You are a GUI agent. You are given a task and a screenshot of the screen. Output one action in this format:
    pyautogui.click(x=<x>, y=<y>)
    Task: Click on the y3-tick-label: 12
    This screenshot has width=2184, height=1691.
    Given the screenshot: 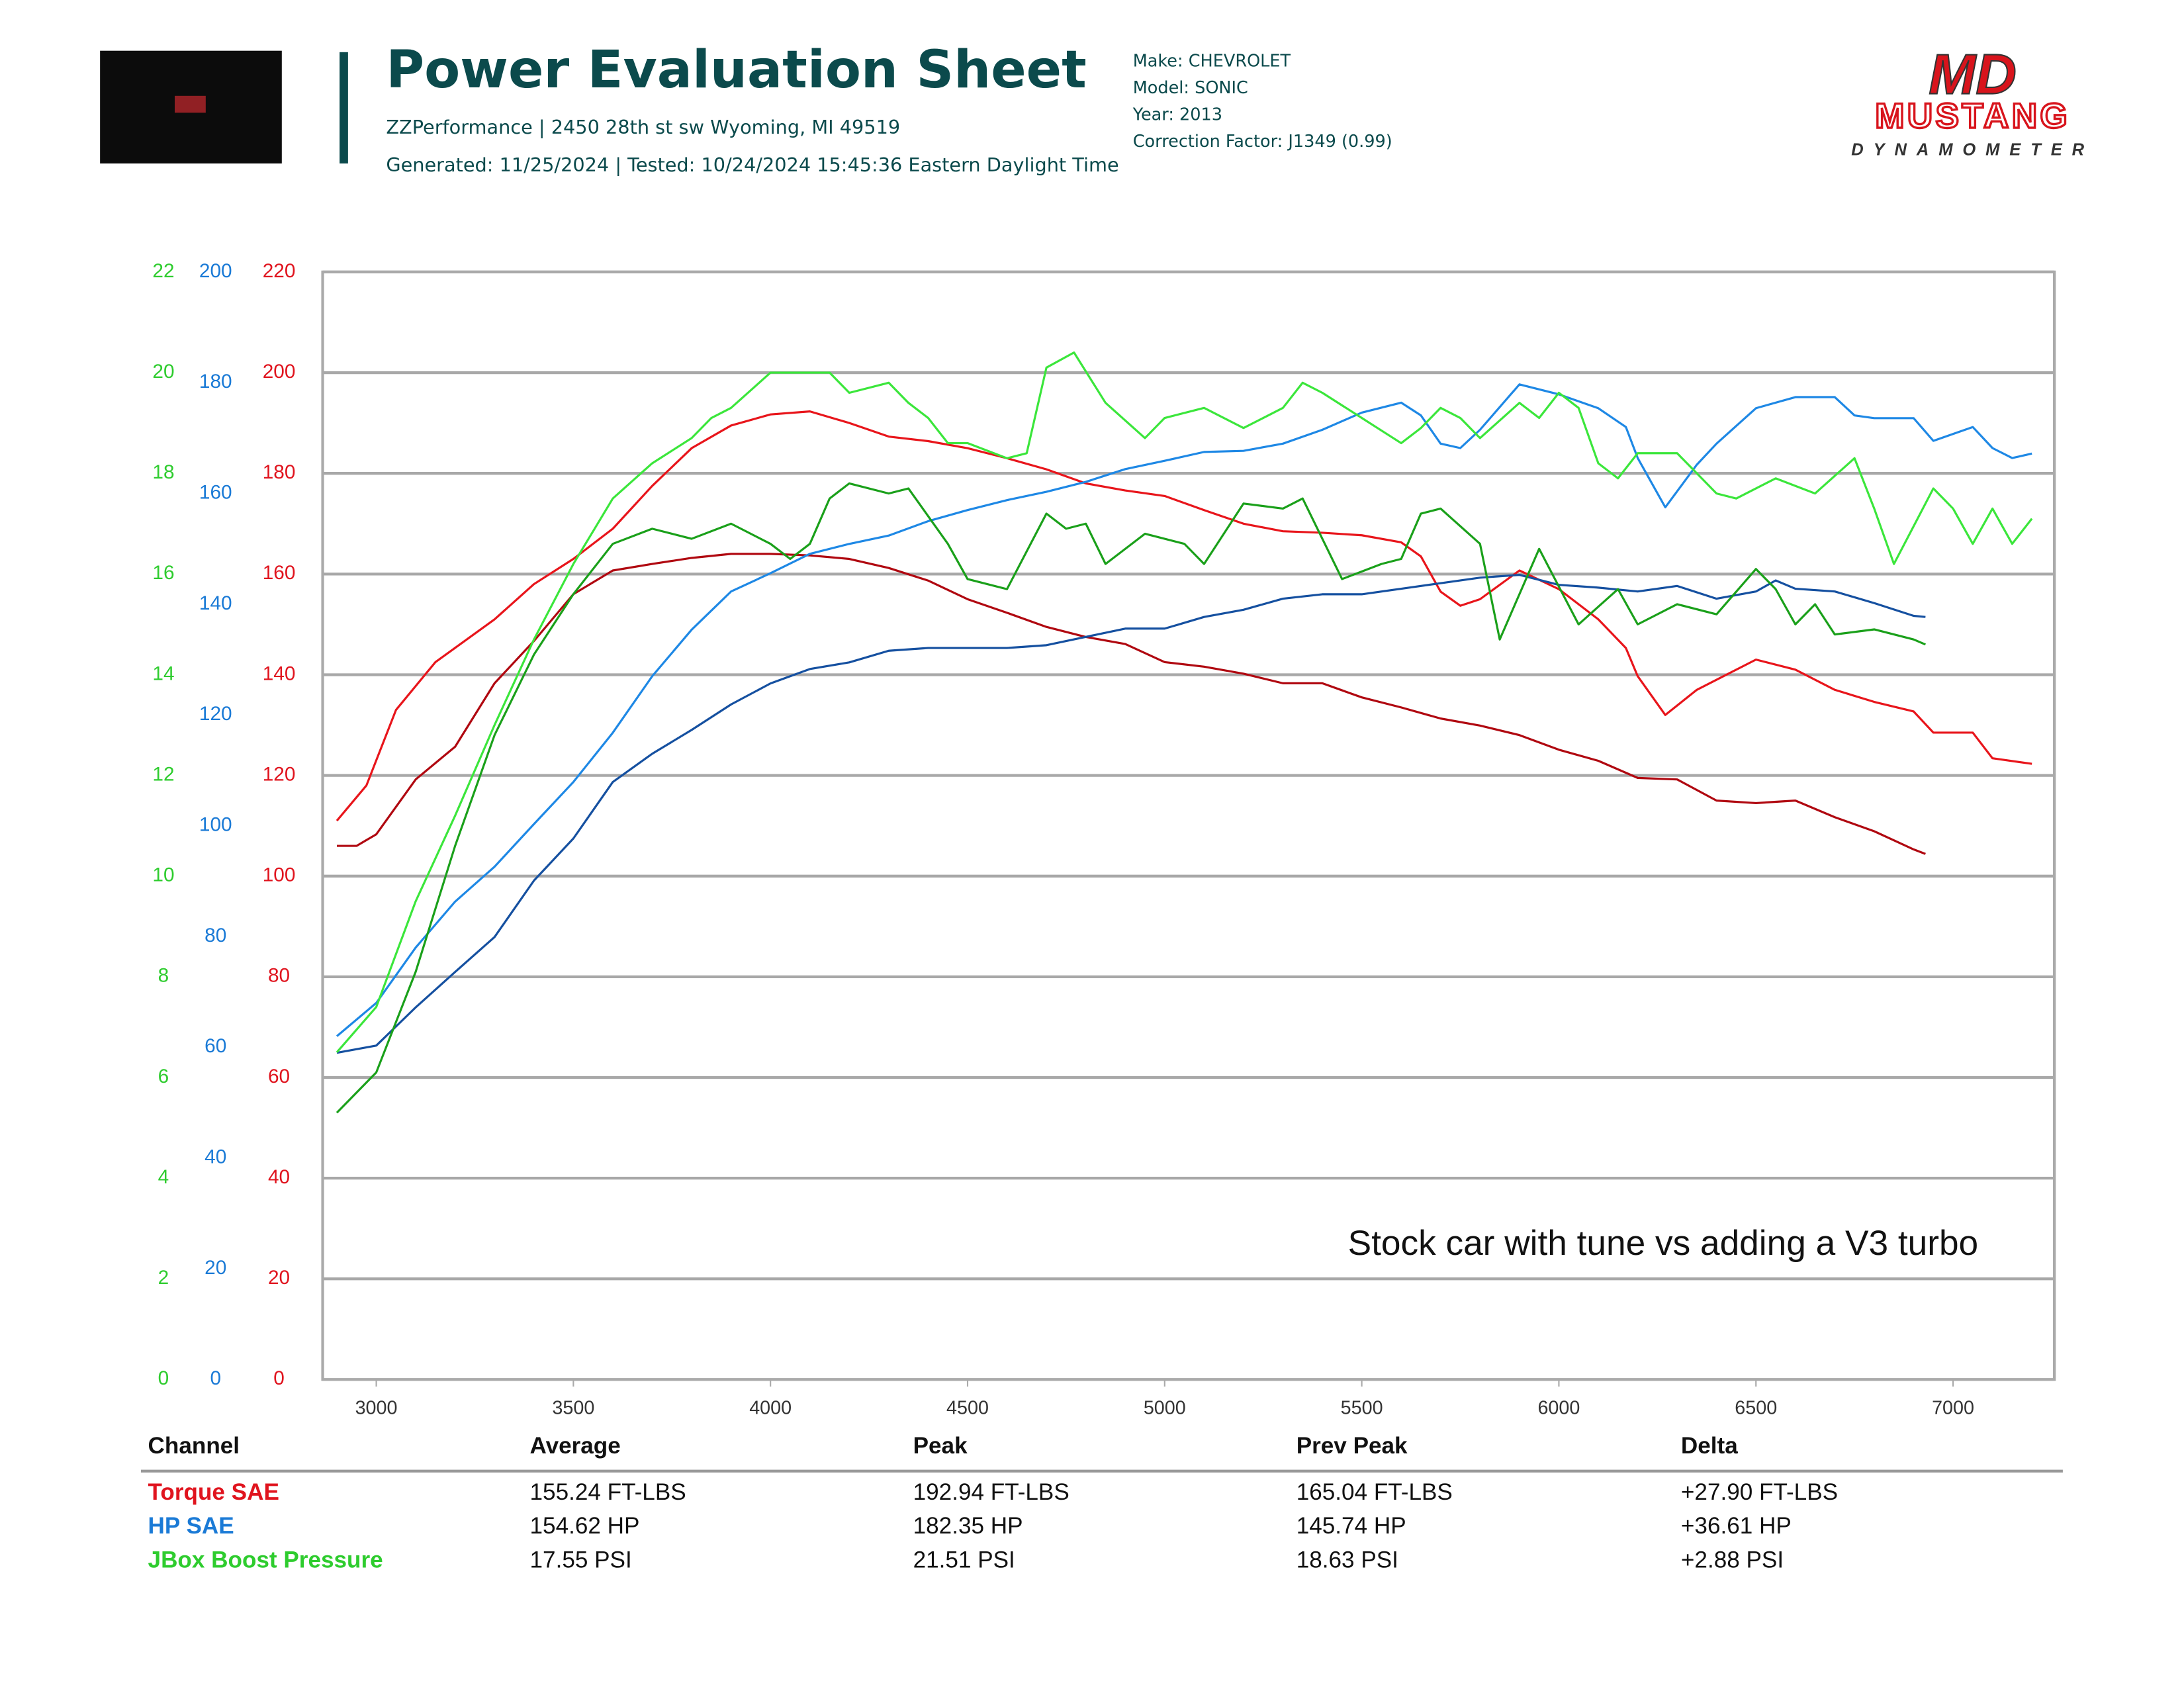 What is the action you would take?
    pyautogui.click(x=163, y=774)
    